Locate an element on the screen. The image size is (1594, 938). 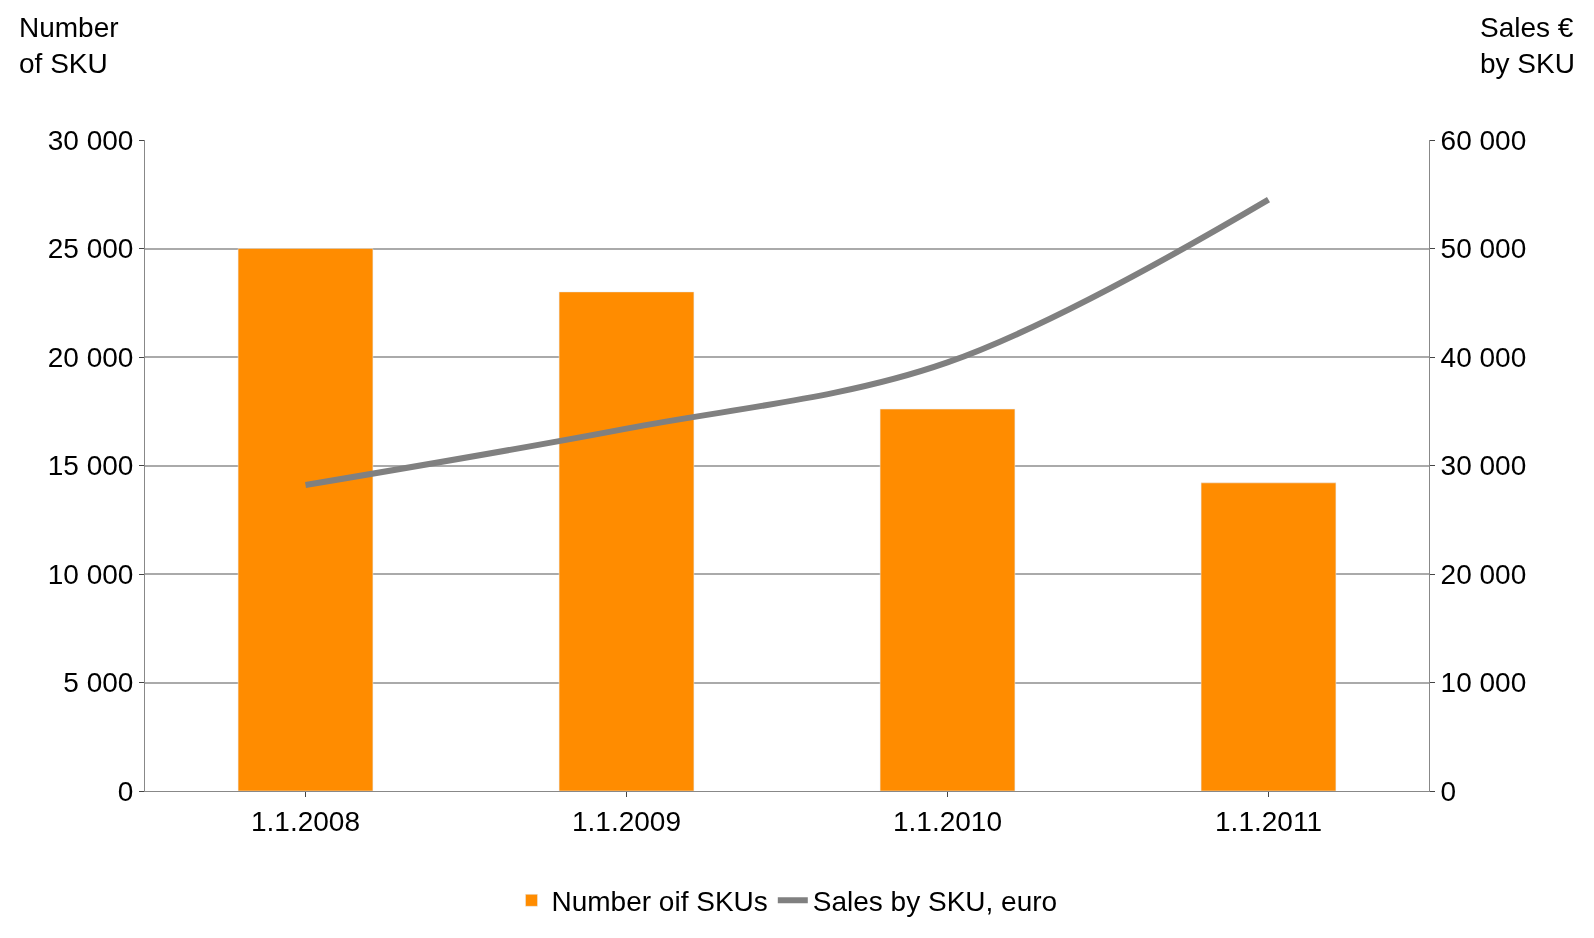
y2-tick-label: 10 000 is located at coordinates (1483, 683).